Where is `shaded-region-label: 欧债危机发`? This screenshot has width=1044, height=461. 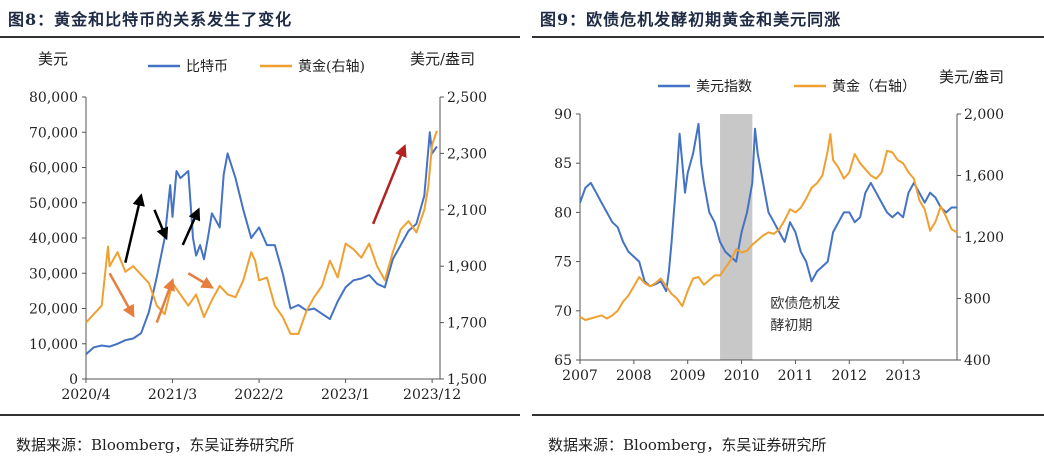 shaded-region-label: 欧债危机发 is located at coordinates (805, 304).